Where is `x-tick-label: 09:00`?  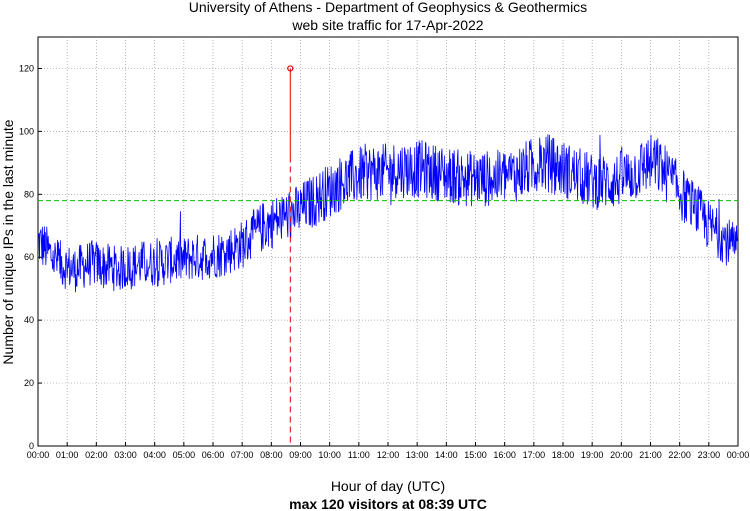 x-tick-label: 09:00 is located at coordinates (300, 455).